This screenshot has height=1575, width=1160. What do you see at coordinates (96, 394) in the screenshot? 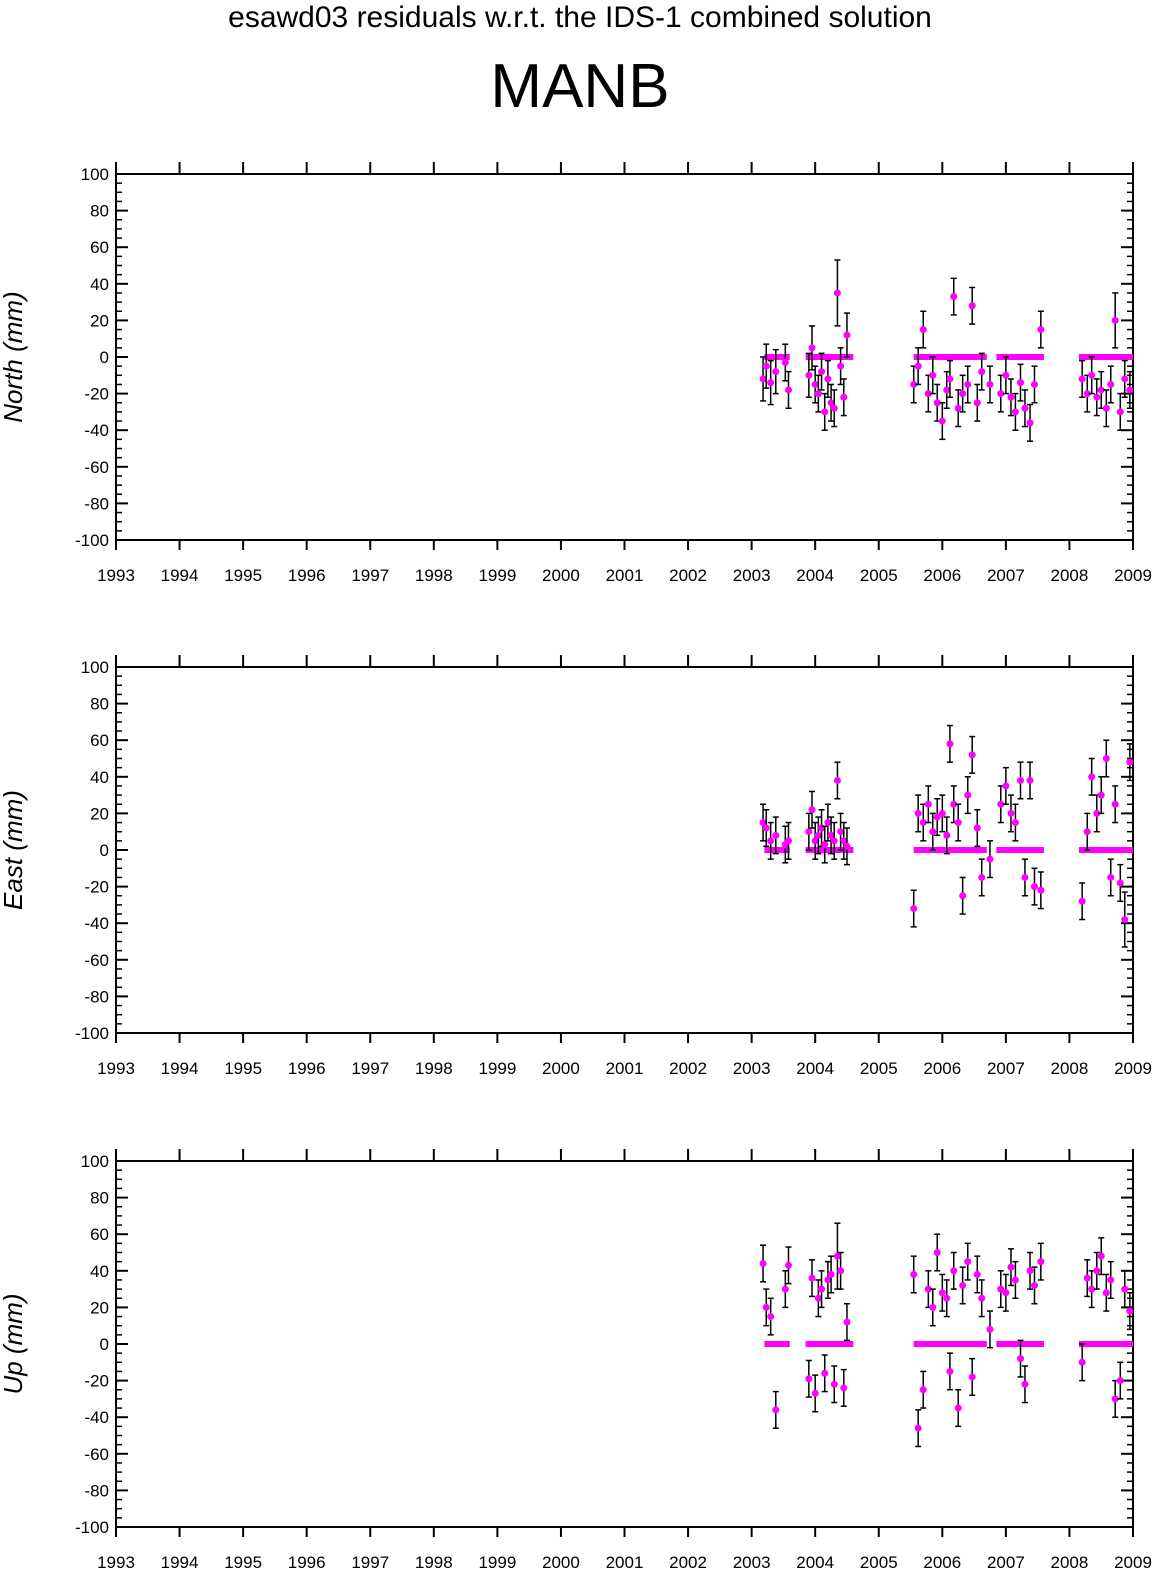
I see `y-tick-label: -20` at bounding box center [96, 394].